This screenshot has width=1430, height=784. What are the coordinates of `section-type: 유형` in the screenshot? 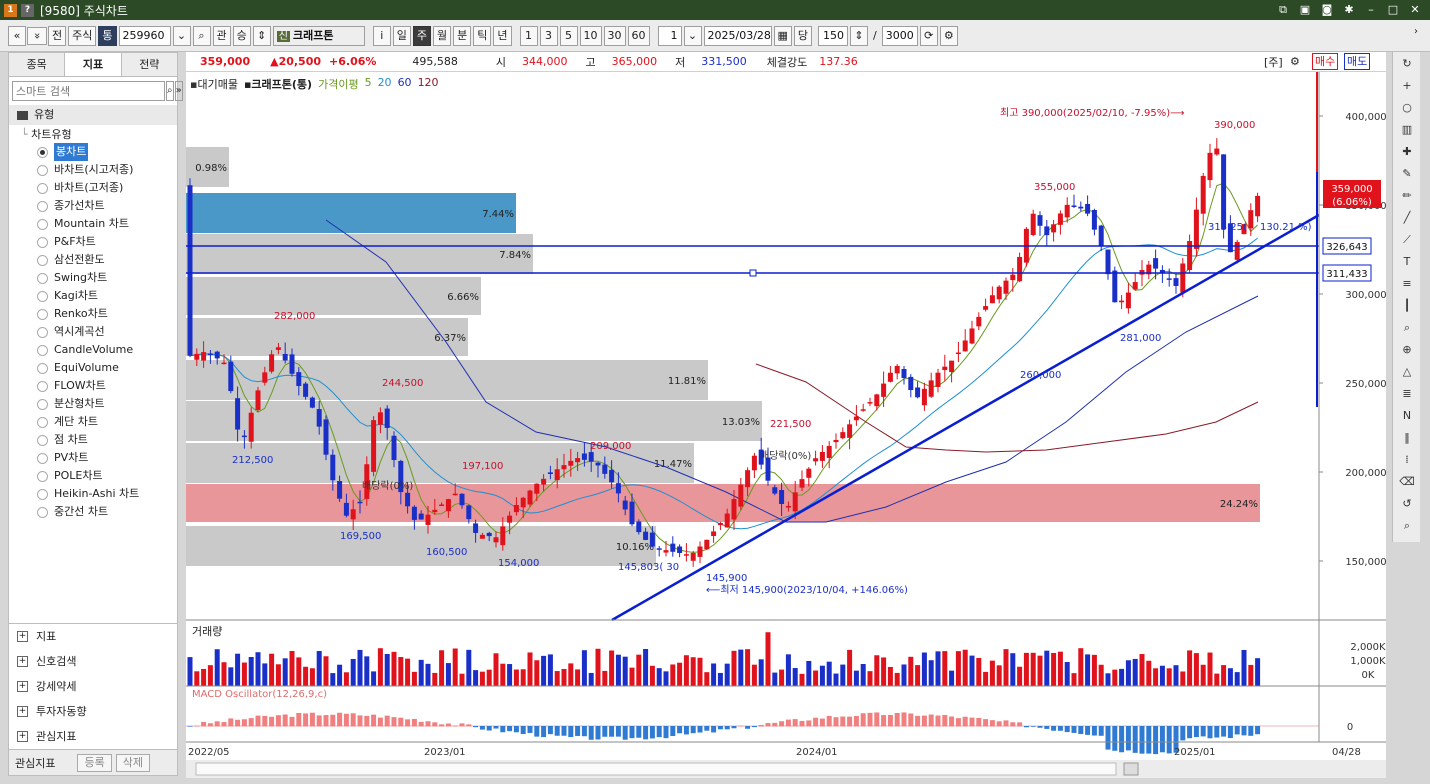 It's located at (93, 115).